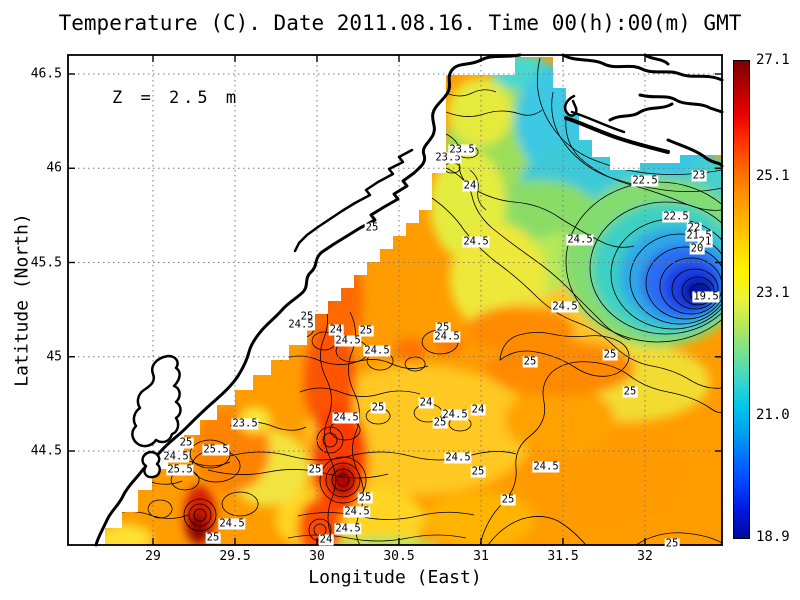 The height and width of the screenshot is (600, 800). Describe the element at coordinates (176, 98) in the screenshot. I see `depth-annotation: Z = 2.5 m` at that location.